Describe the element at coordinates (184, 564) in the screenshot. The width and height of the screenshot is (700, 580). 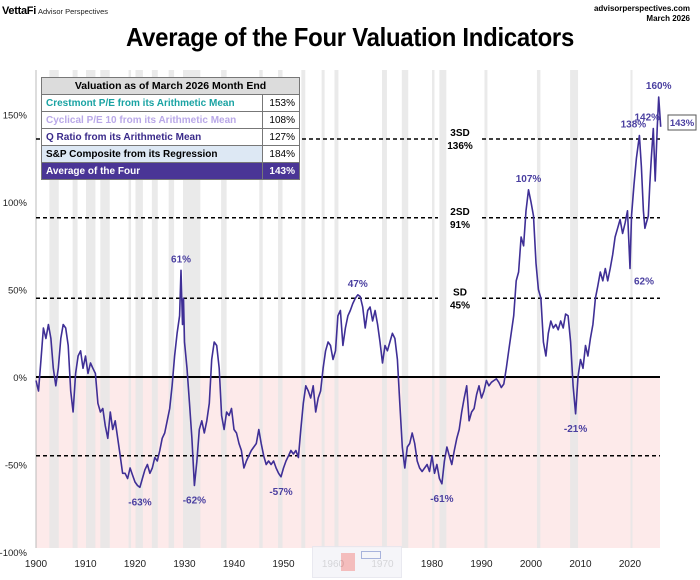
I see `x-tick-label: 1930` at that location.